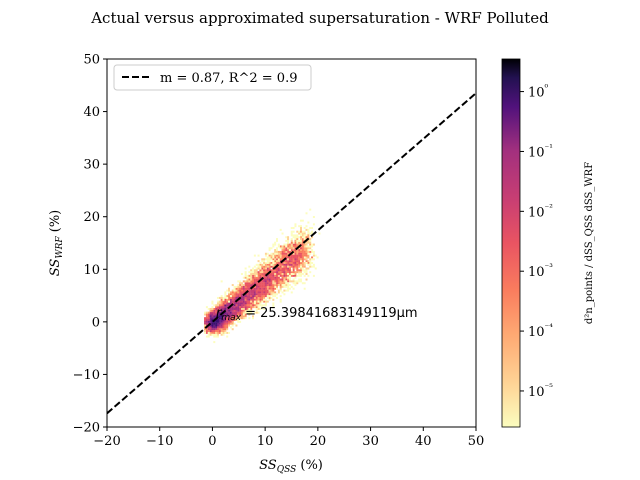 The height and width of the screenshot is (480, 640). I want to click on colorbar-tick-label: 10⁻¹, so click(540, 151).